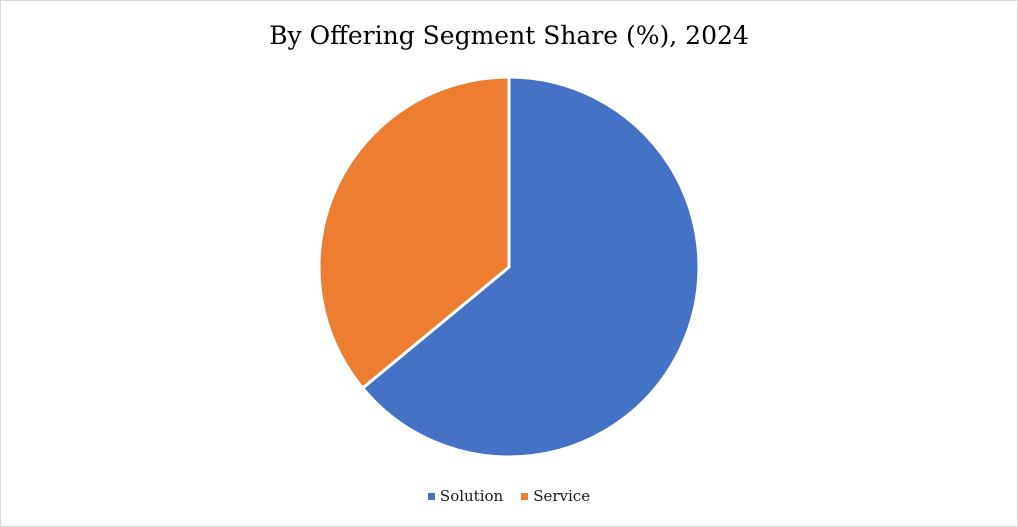 This screenshot has width=1018, height=527. Describe the element at coordinates (562, 496) in the screenshot. I see `legend-label-service: Service` at that location.